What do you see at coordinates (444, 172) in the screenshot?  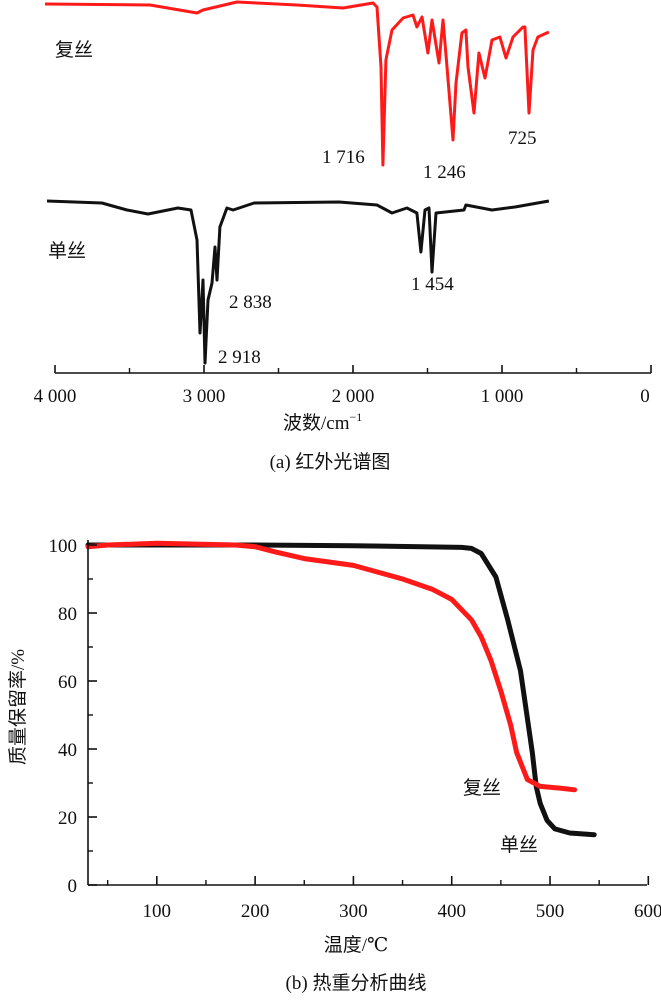 I see `peak-label-1246: 1 246` at bounding box center [444, 172].